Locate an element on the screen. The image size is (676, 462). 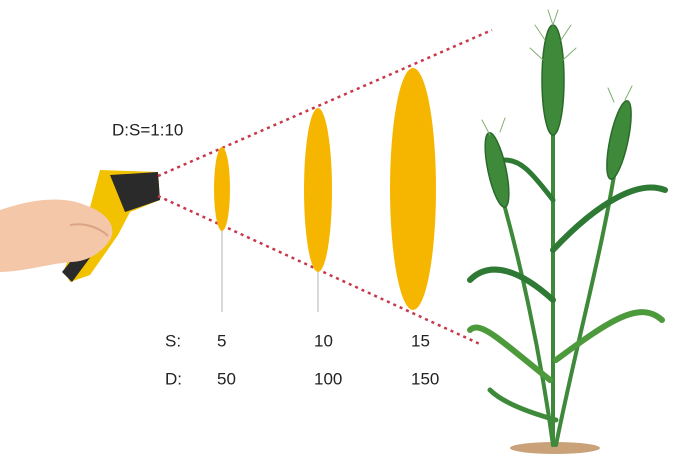
row-label: S: is located at coordinates (173, 340).